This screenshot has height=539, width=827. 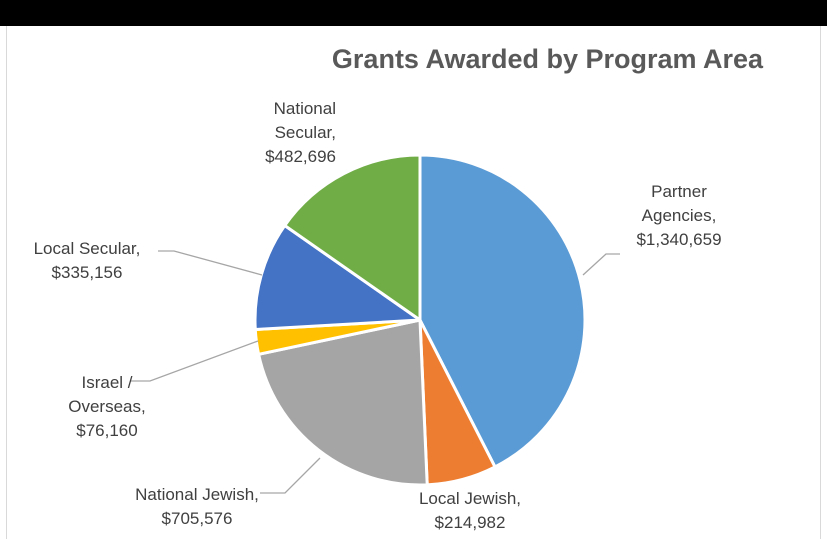 What do you see at coordinates (305, 132) in the screenshot?
I see `label-text: Secular,` at bounding box center [305, 132].